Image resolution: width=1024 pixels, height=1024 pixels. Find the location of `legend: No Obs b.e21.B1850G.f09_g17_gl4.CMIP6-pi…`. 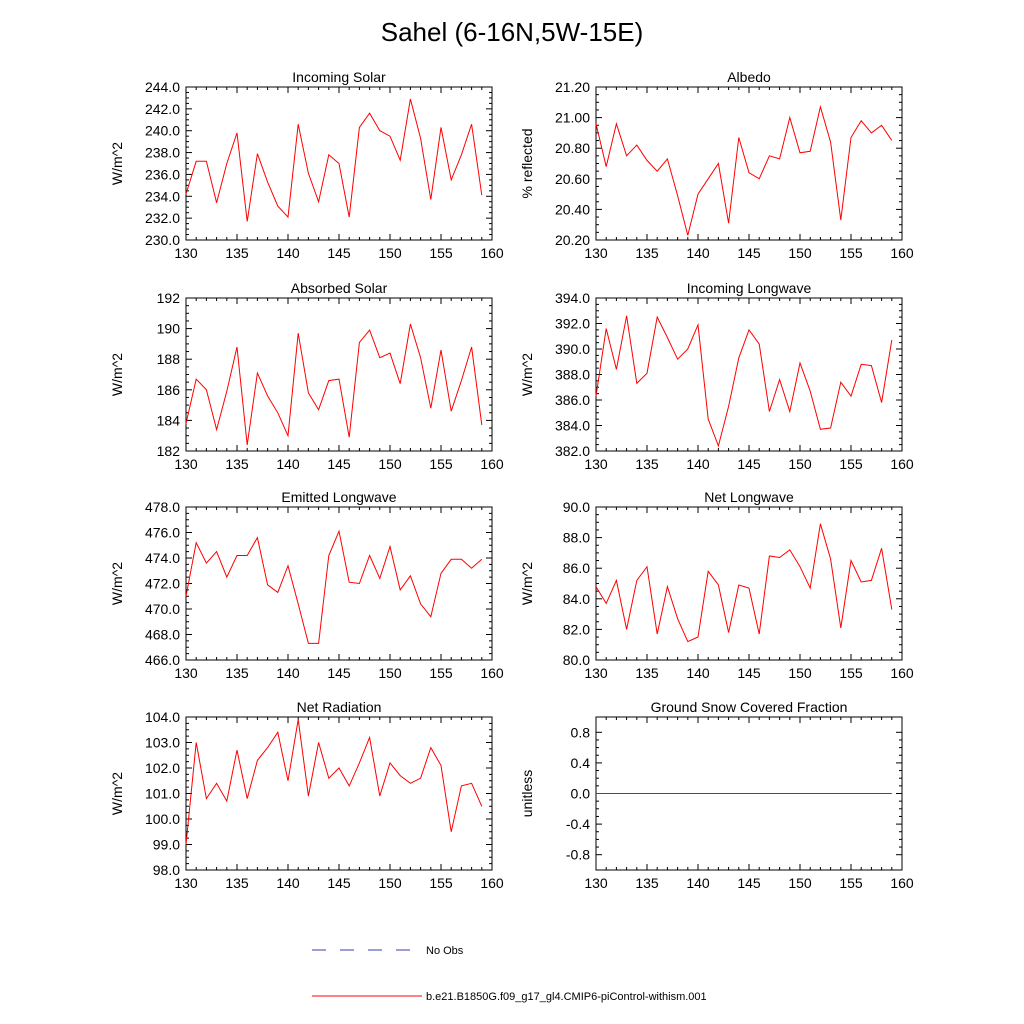

legend: No Obs b.e21.B1850G.f09_g17_gl4.CMIP6-pi… is located at coordinates (509, 974).